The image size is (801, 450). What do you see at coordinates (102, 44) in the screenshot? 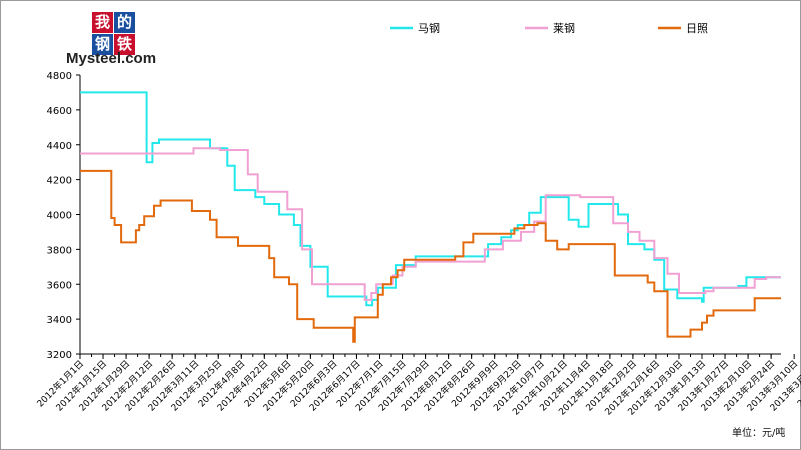
I see `logo-char-3: 钢` at bounding box center [102, 44].